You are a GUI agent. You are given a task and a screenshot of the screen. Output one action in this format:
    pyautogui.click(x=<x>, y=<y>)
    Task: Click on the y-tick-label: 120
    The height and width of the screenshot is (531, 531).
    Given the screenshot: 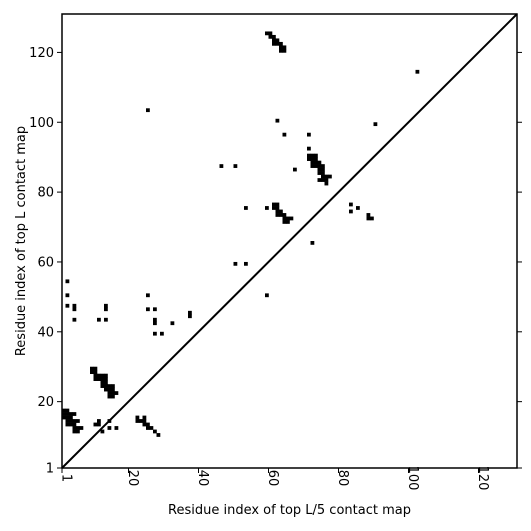 What is the action you would take?
    pyautogui.click(x=41, y=53)
    